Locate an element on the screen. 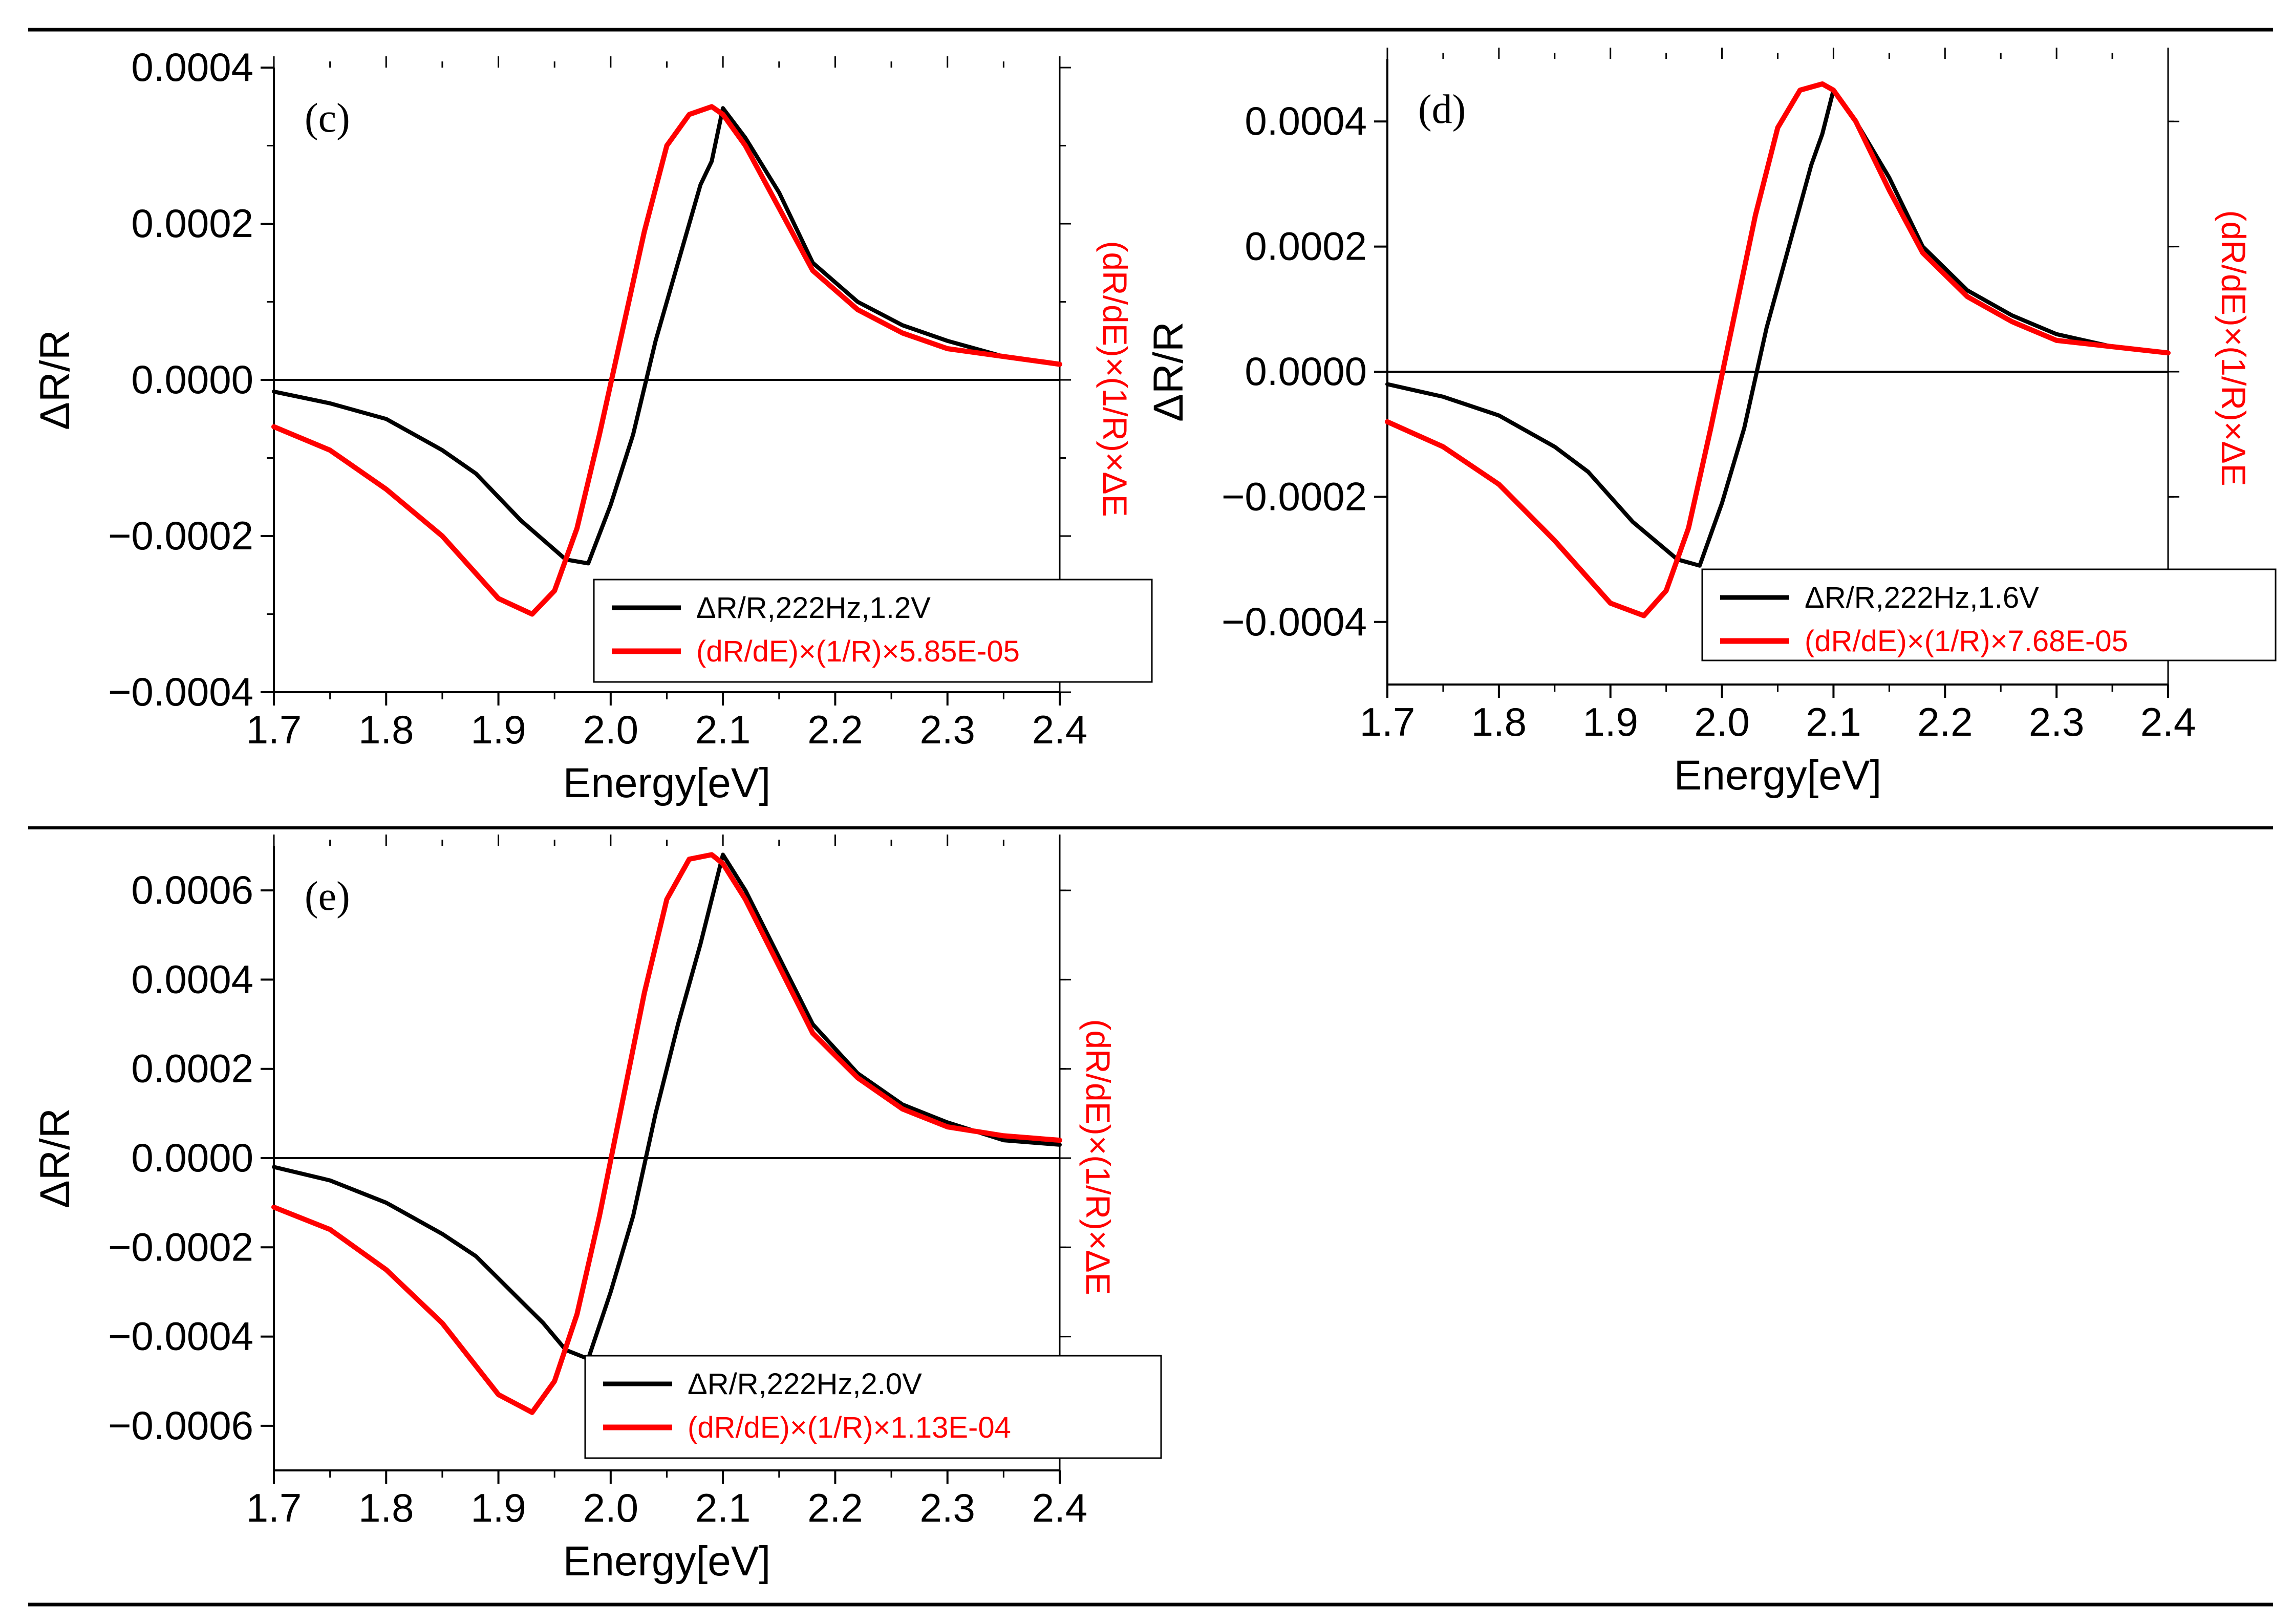 This screenshot has width=2293, height=1624. y-tick-label: 0.0006 is located at coordinates (192, 889).